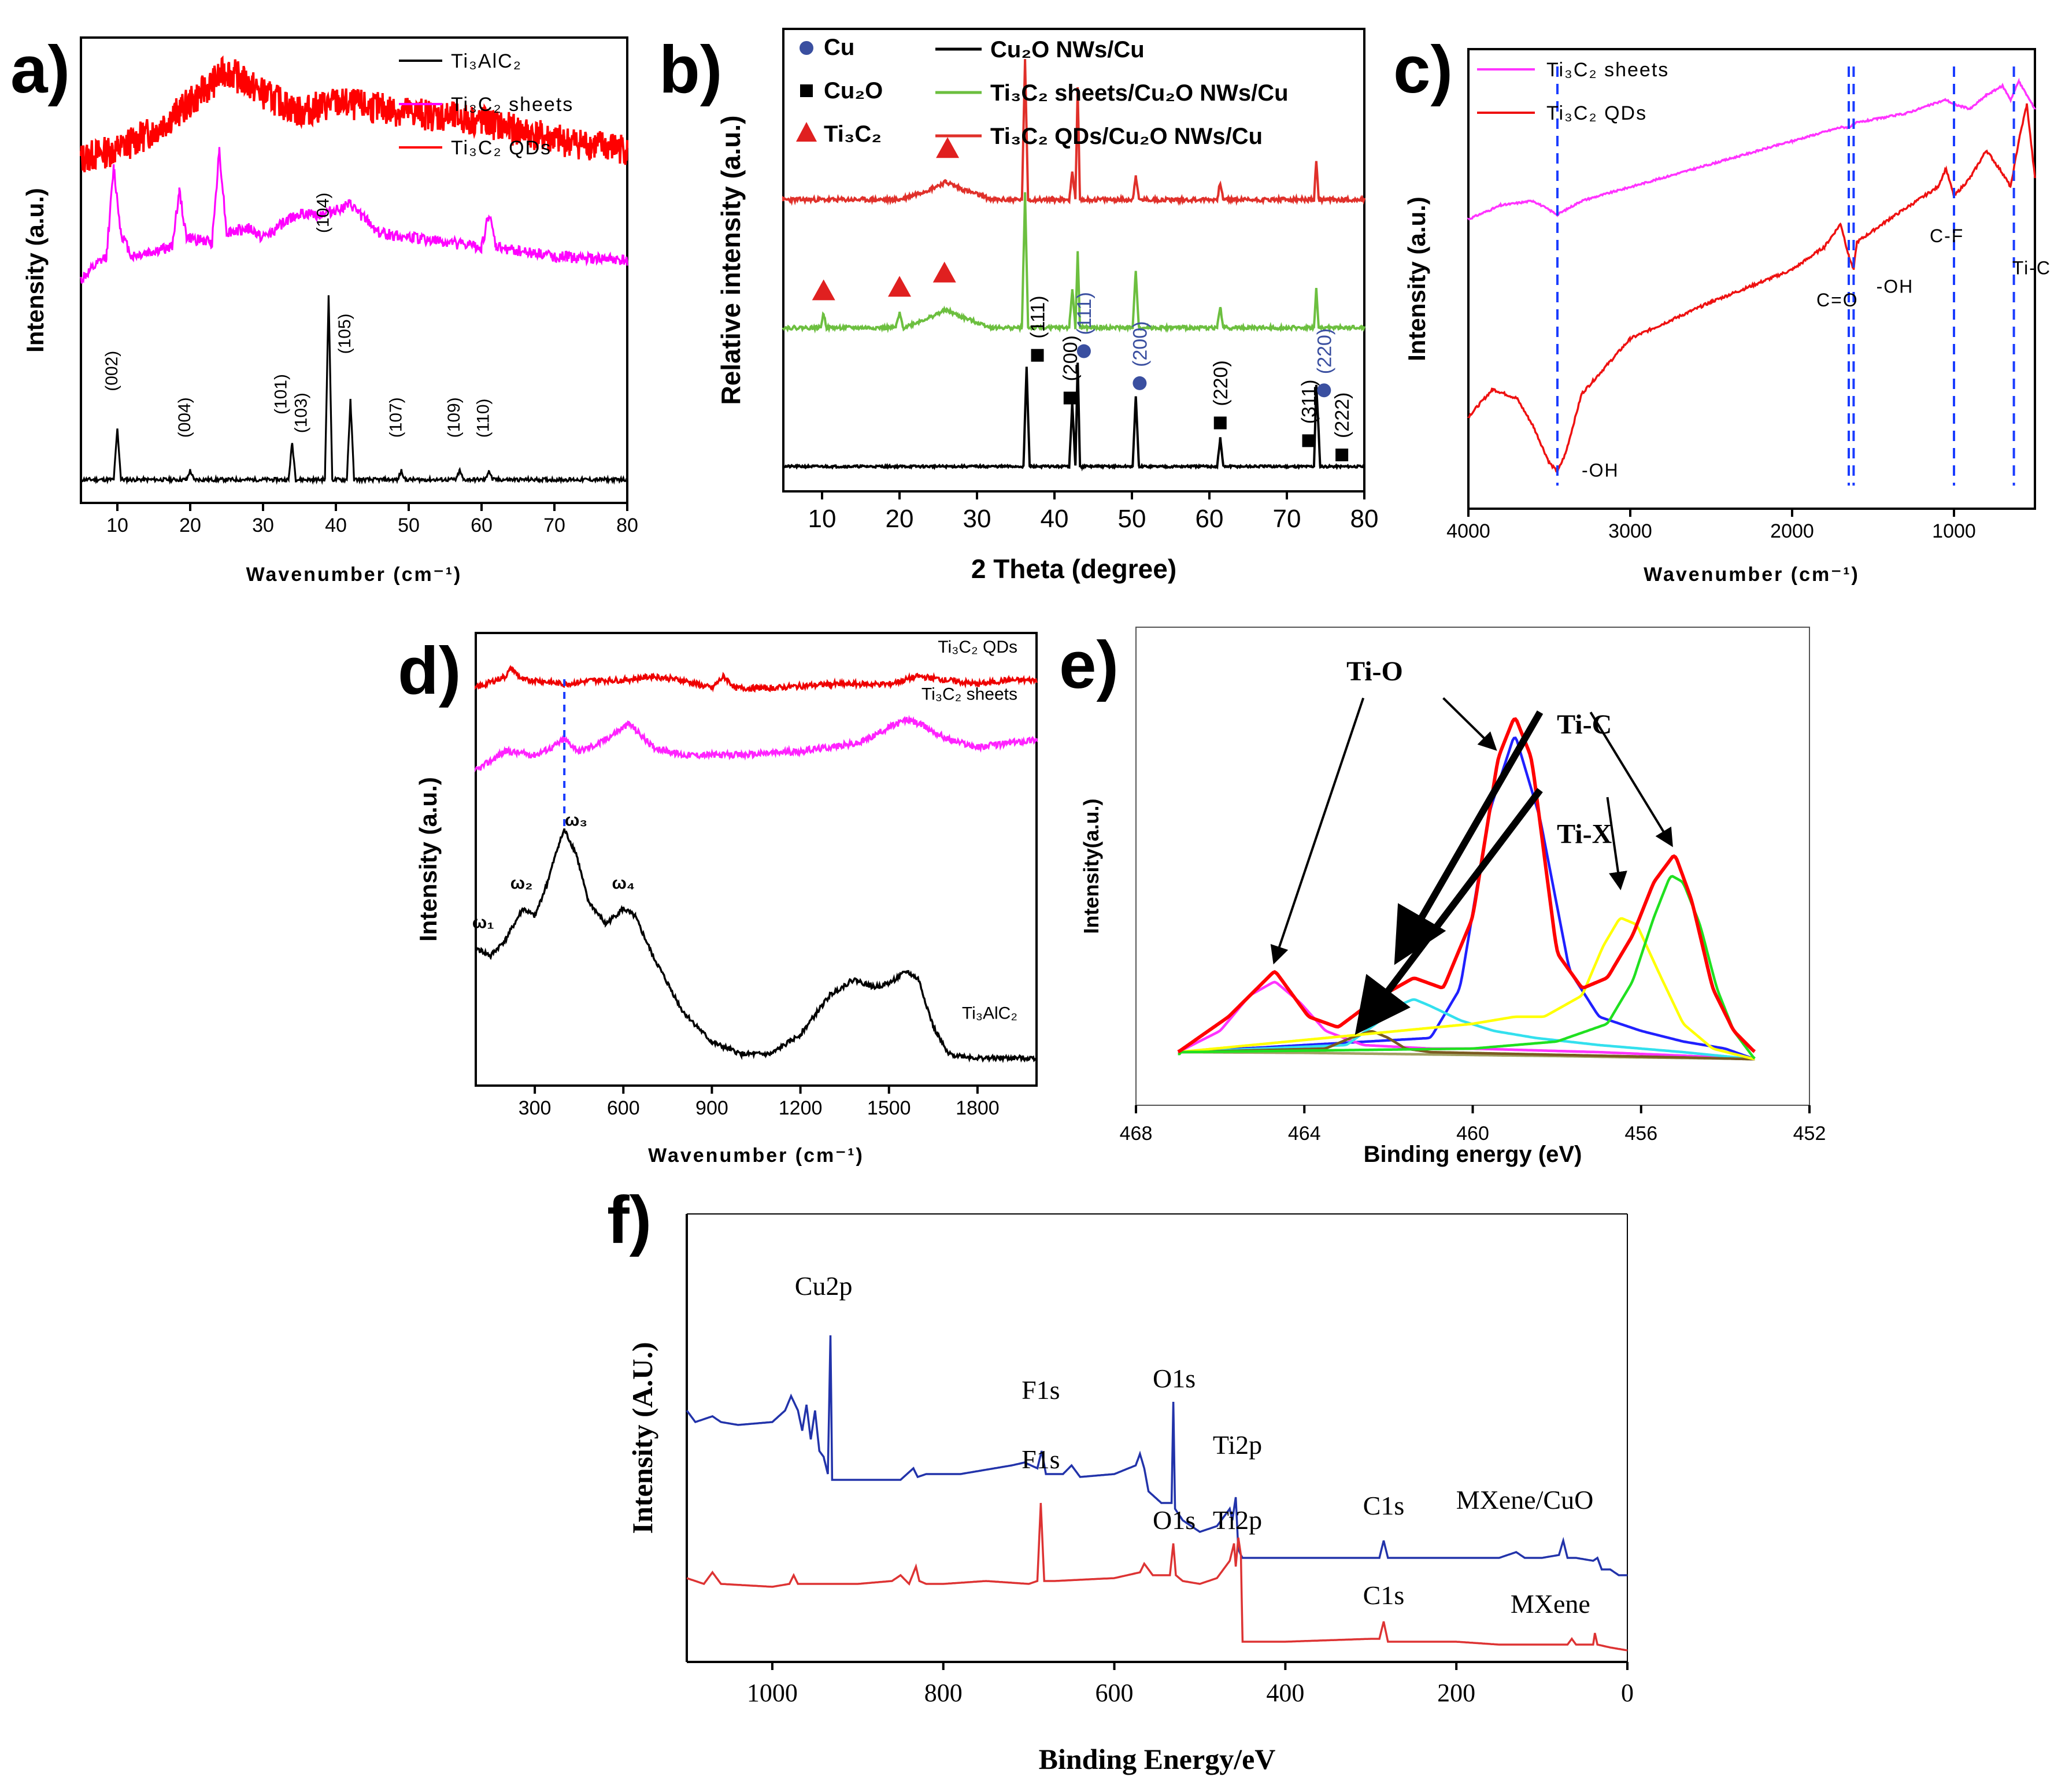 This screenshot has height=1792, width=2054. What do you see at coordinates (1174, 1520) in the screenshot?
I see `peak-annotation: O1s` at bounding box center [1174, 1520].